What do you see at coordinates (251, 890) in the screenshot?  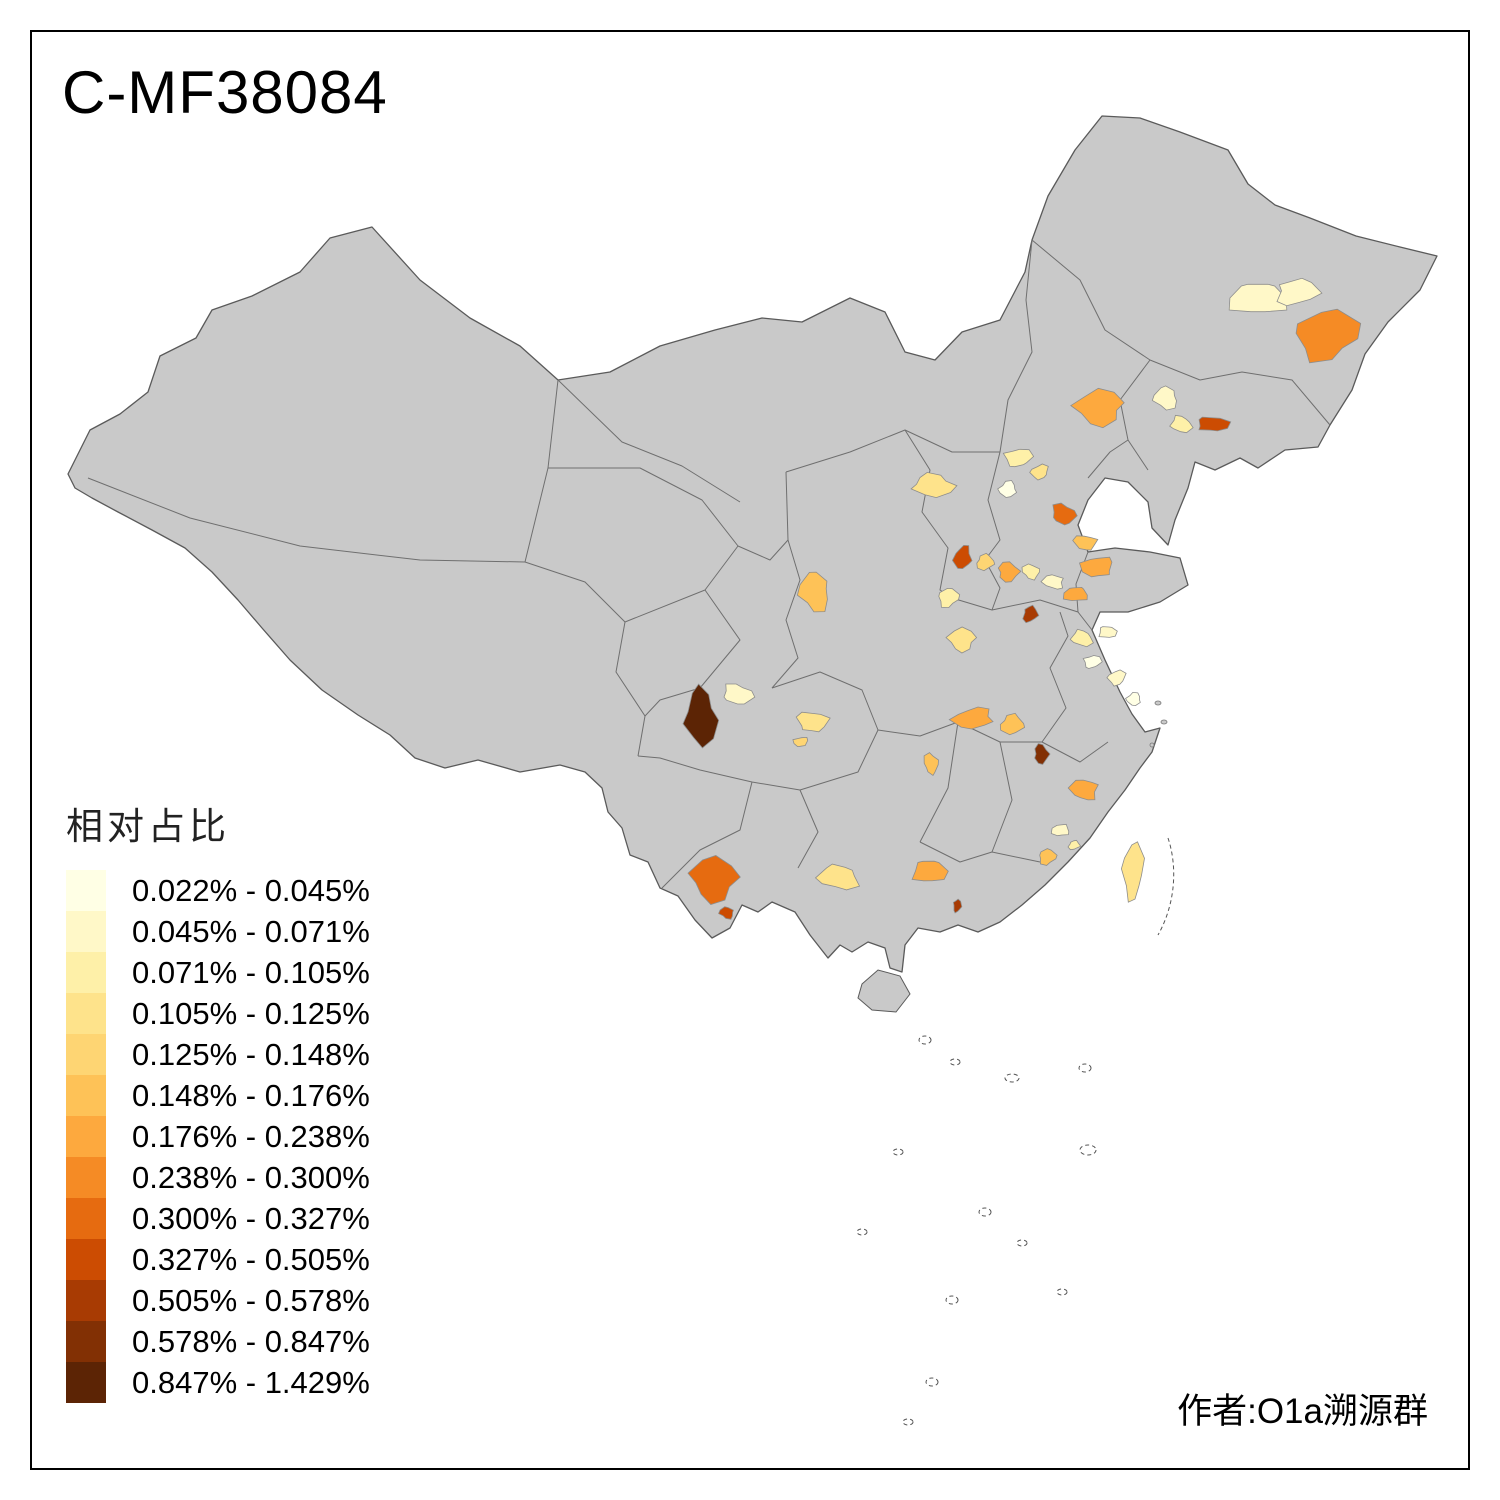 I see `legend-label: 0.022% - 0.045%` at bounding box center [251, 890].